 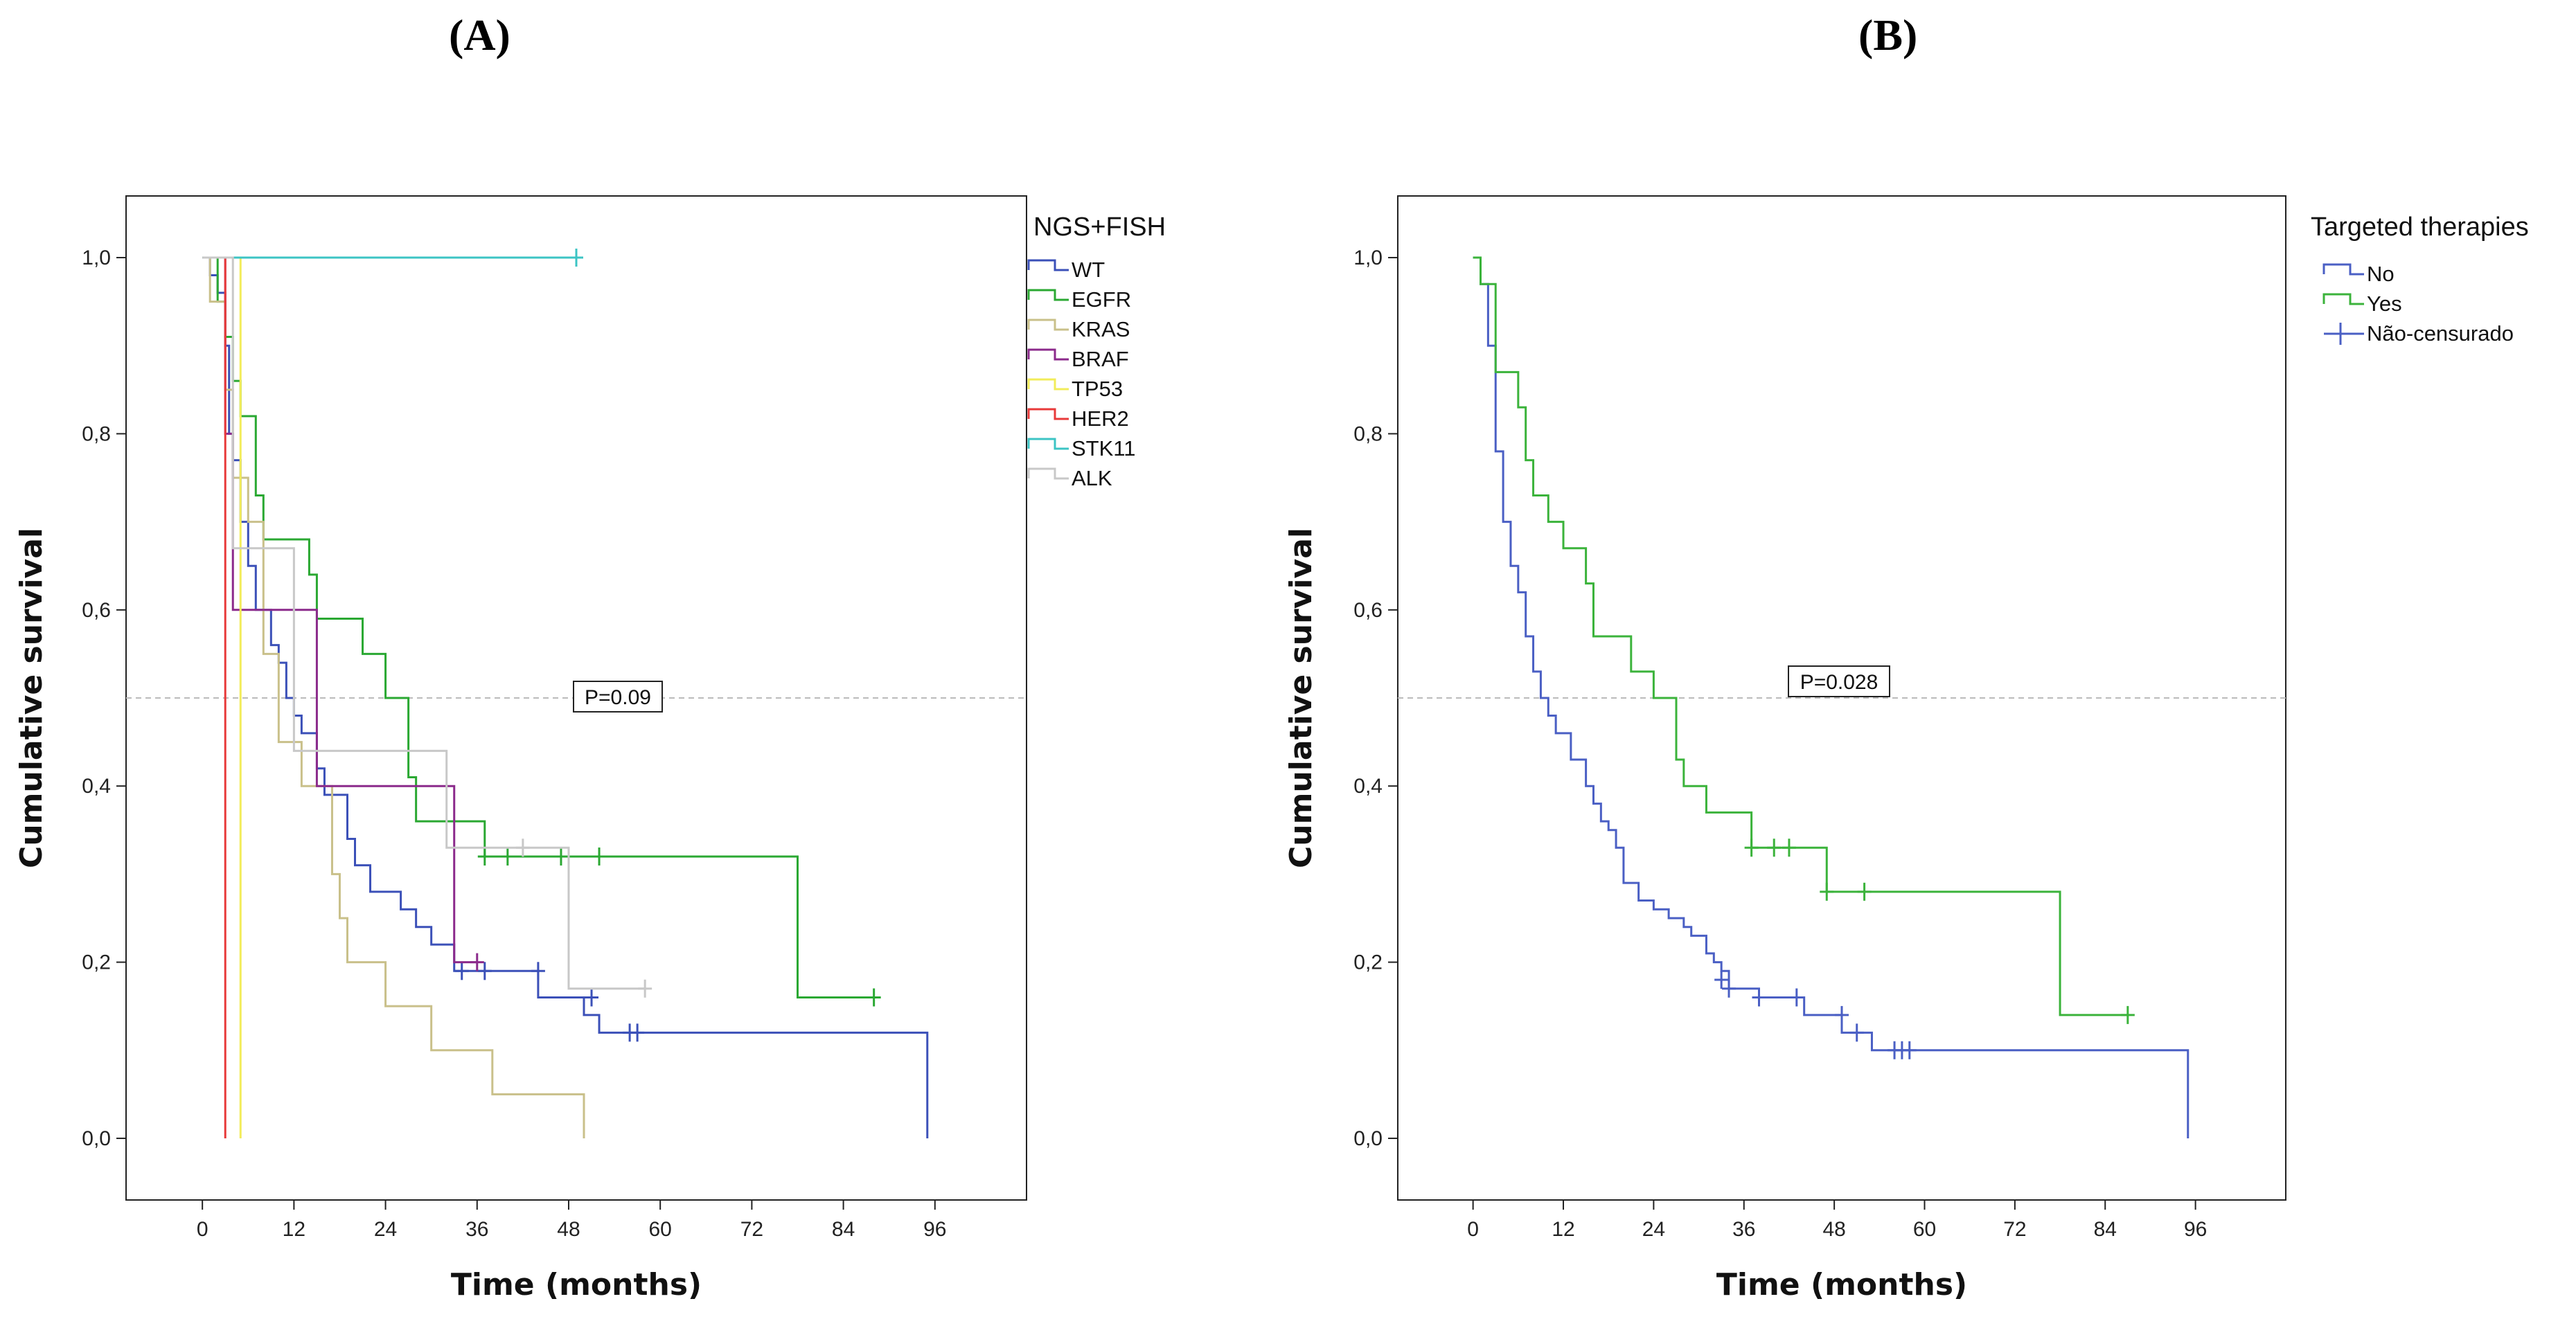 I want to click on legend-swatch-braf, so click(x=1048, y=354).